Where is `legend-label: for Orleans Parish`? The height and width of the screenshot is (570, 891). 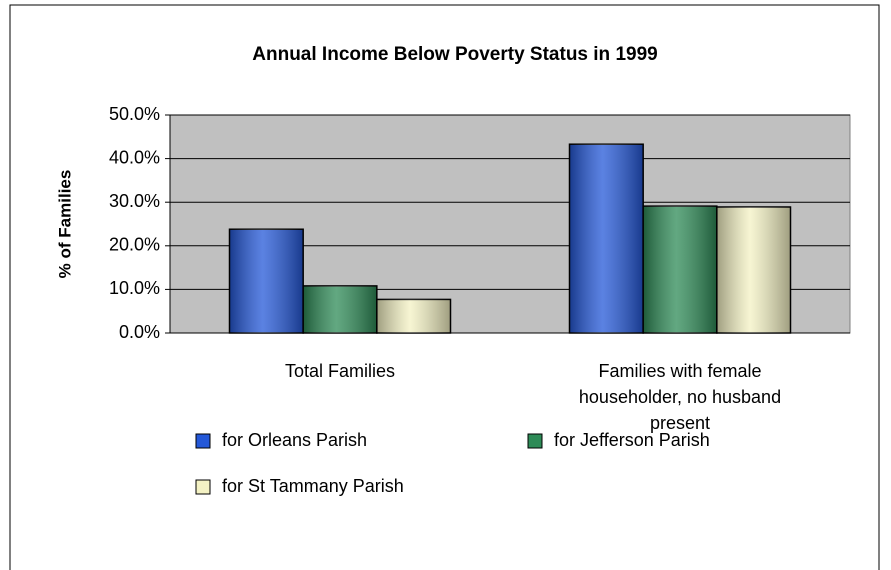 legend-label: for Orleans Parish is located at coordinates (294, 440).